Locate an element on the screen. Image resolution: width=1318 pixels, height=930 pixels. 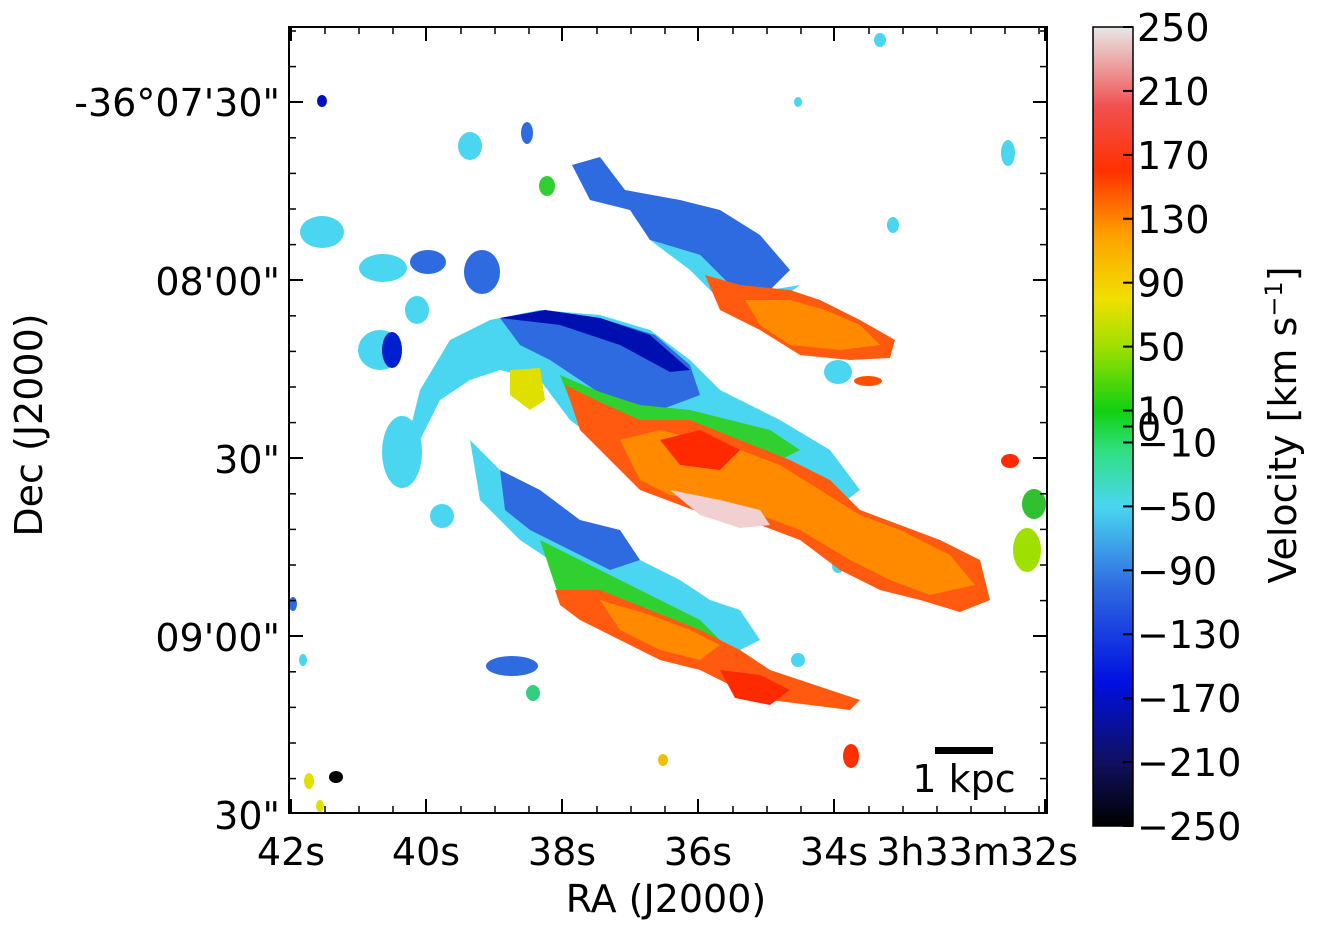
ne-arm-orange is located at coordinates (812, 325).